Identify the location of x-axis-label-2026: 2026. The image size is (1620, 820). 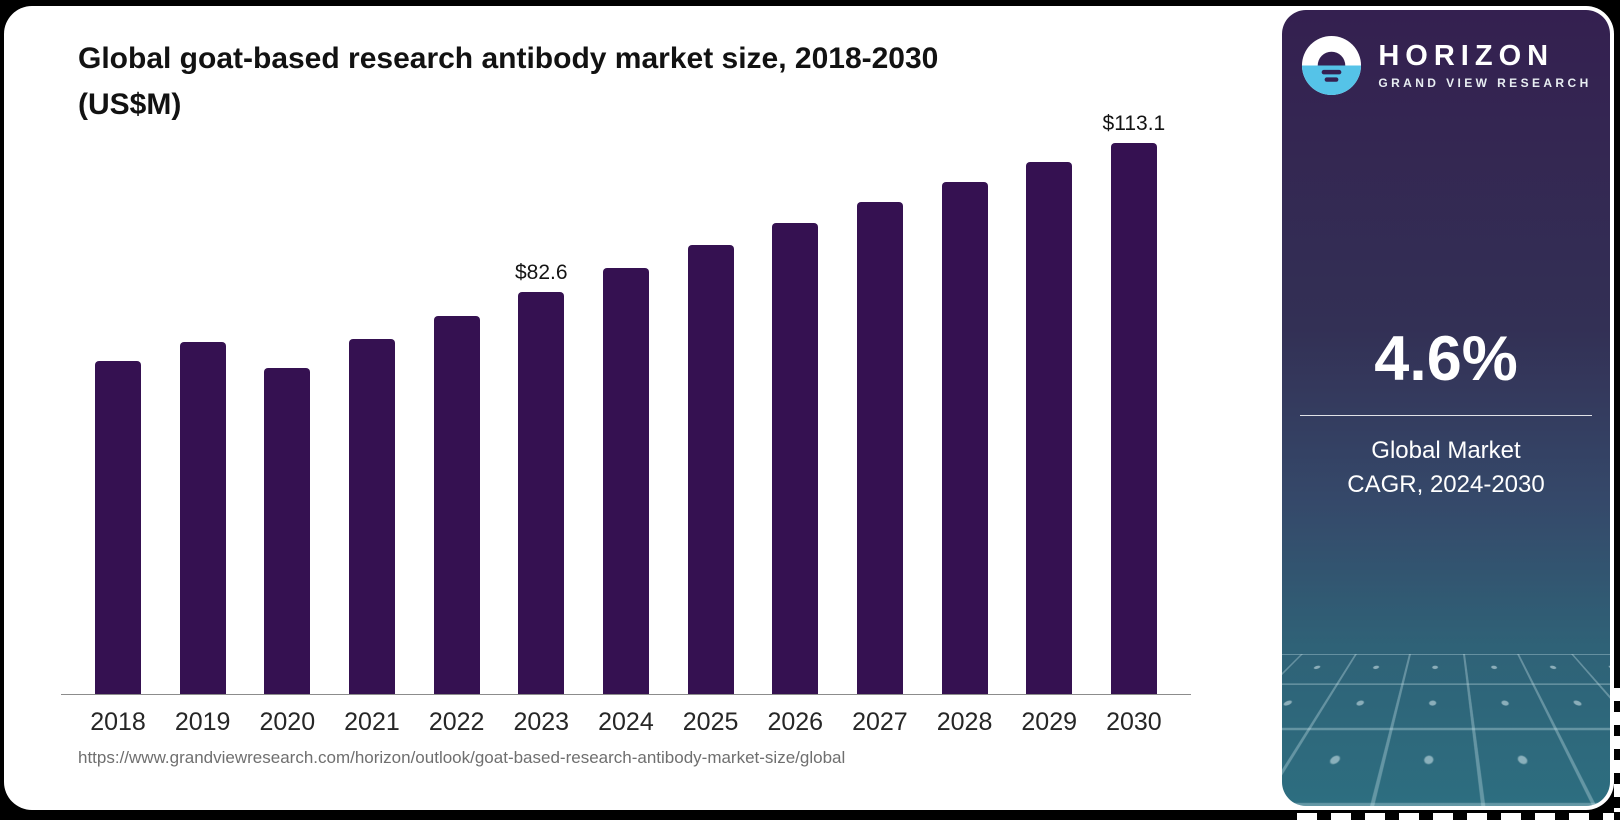
(795, 722).